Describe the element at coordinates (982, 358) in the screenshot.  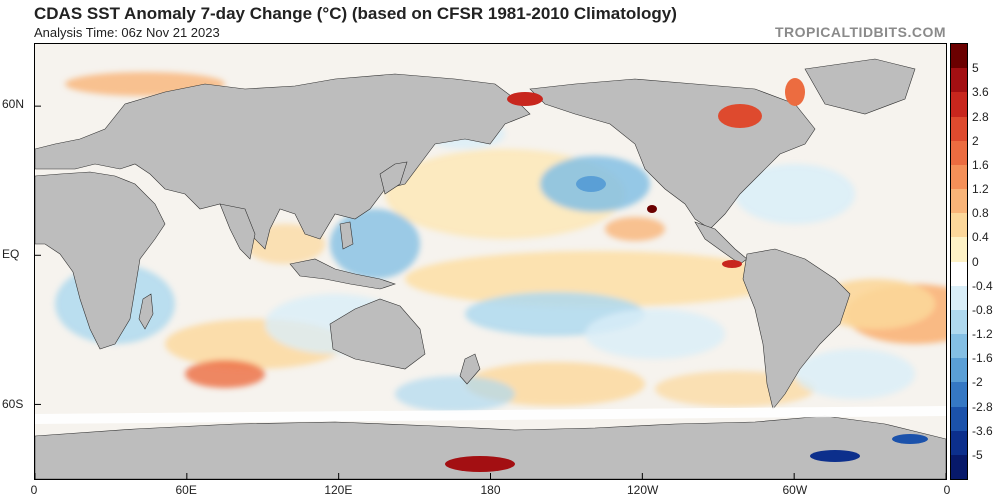
I see `color-scale-label: -1.6` at that location.